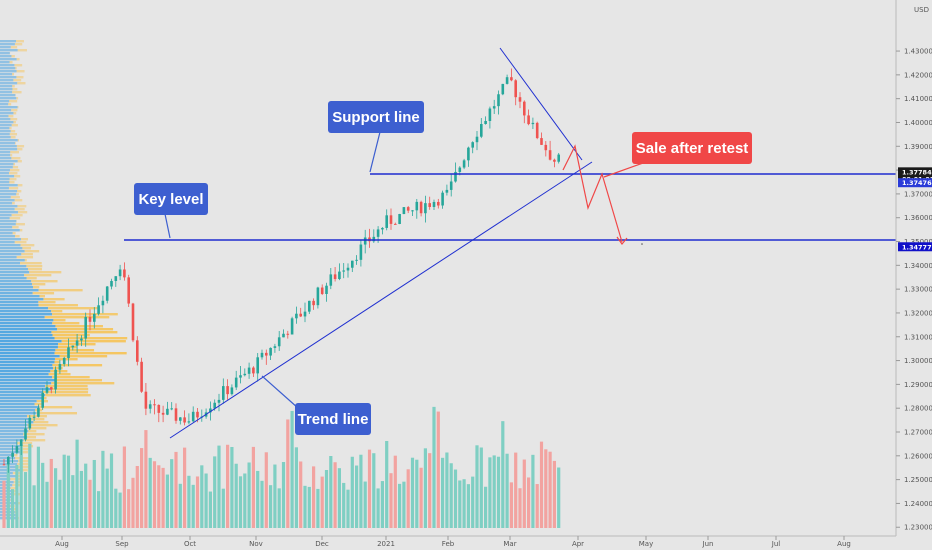 Image resolution: width=932 pixels, height=550 pixels. Describe the element at coordinates (776, 544) in the screenshot. I see `x-tick-label: Jul` at that location.